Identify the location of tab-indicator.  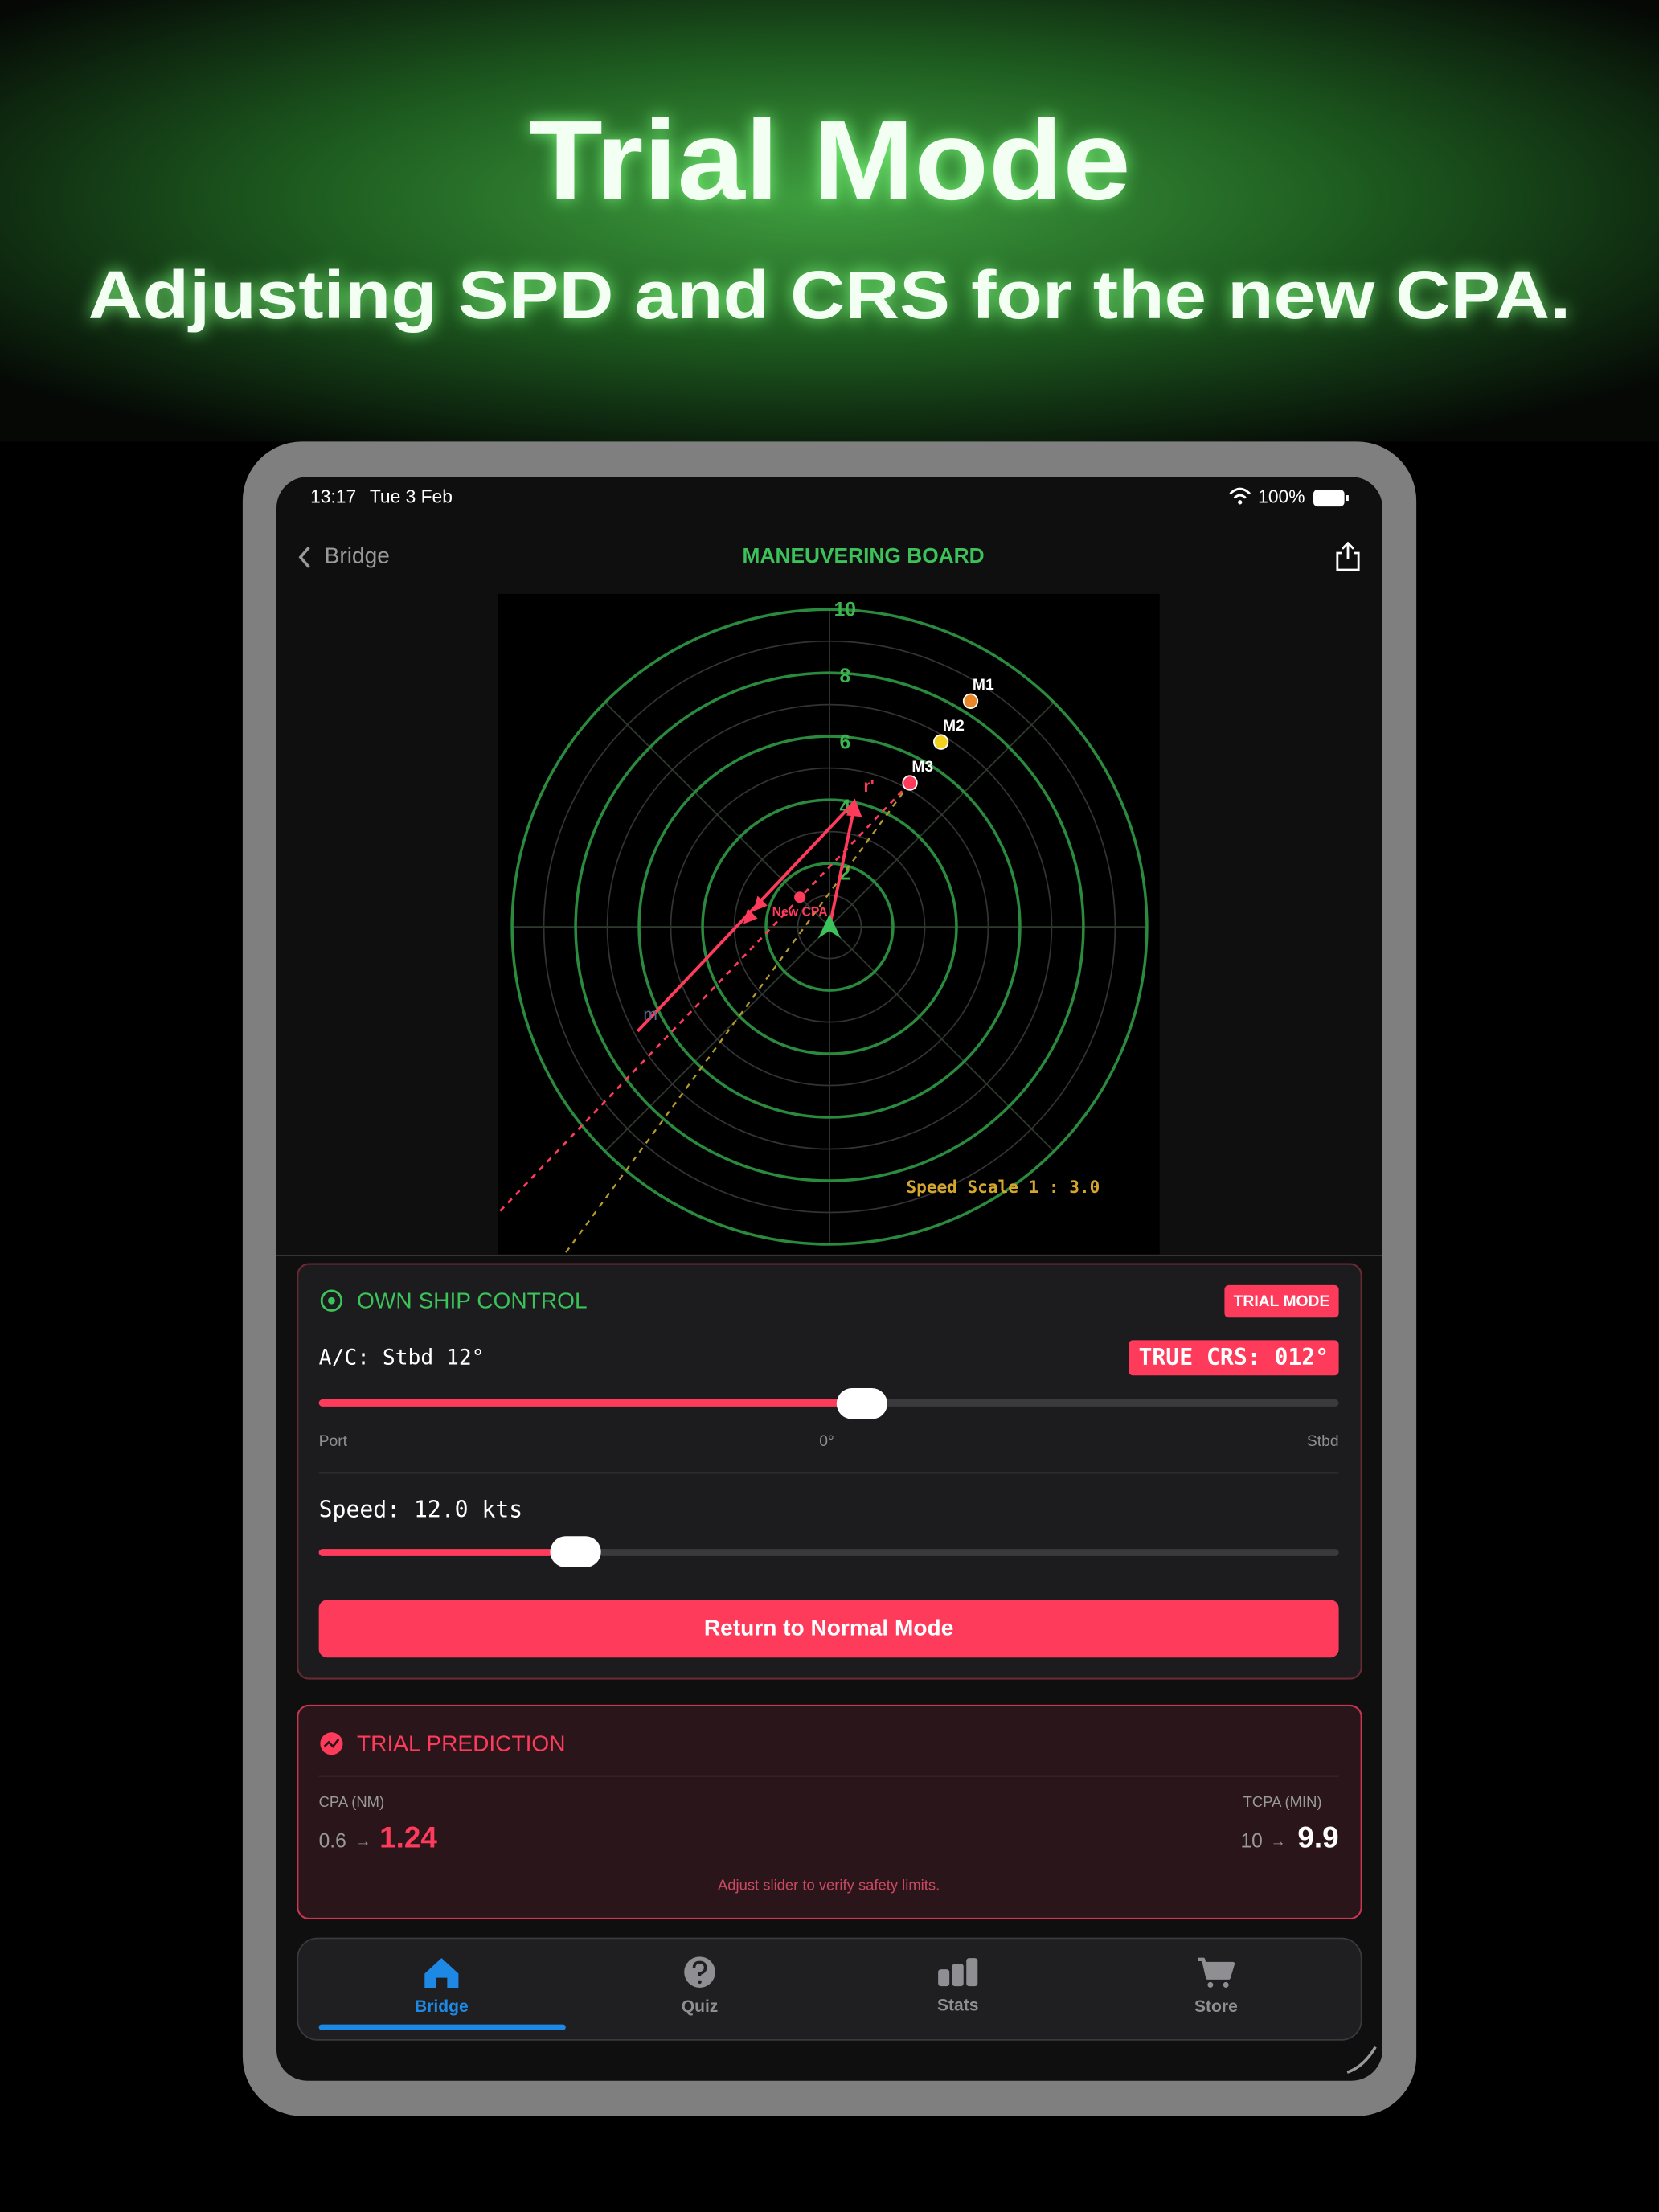
(442, 2027).